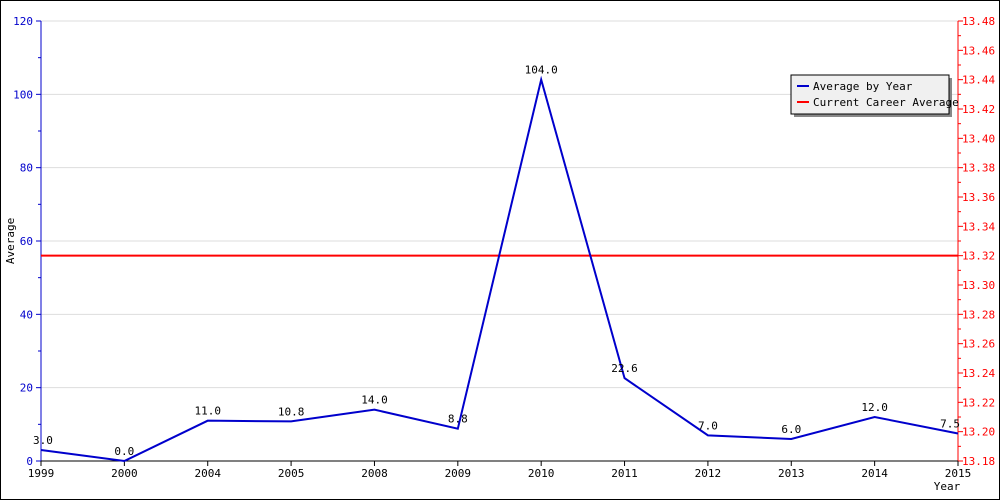 This screenshot has height=500, width=1000. Describe the element at coordinates (791, 429) in the screenshot. I see `data-label: 6.0` at that location.